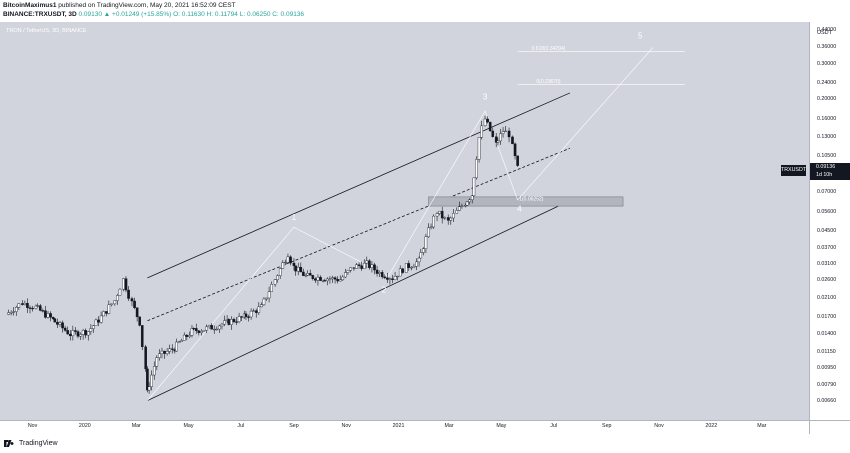 Image resolution: width=850 pixels, height=453 pixels. Describe the element at coordinates (425, 443) in the screenshot. I see `footer: TradingView` at that location.